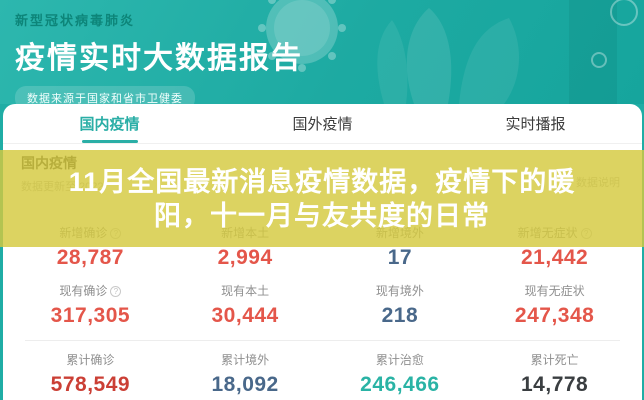  I want to click on stat-label-text: 新增确诊, so click(83, 233).